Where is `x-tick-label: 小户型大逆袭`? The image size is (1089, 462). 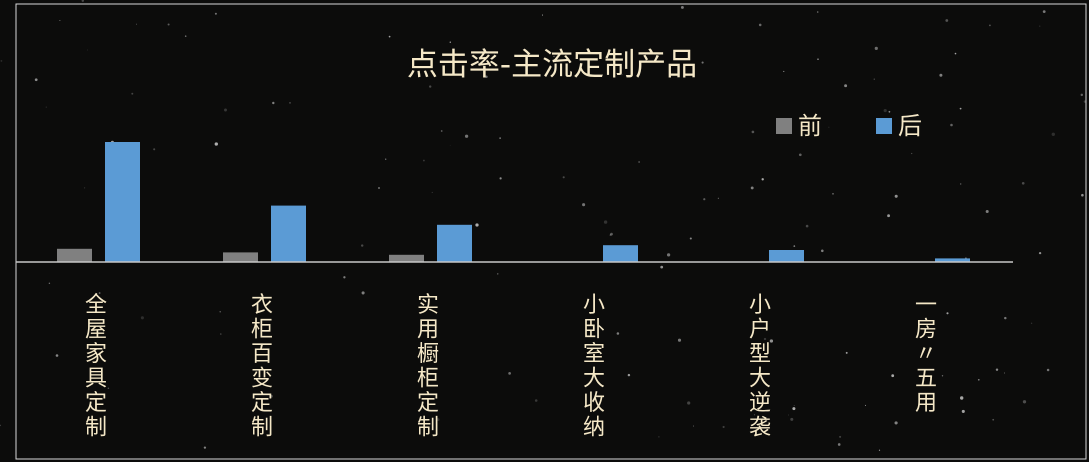 x-tick-label: 小户型大逆袭 is located at coordinates (760, 367).